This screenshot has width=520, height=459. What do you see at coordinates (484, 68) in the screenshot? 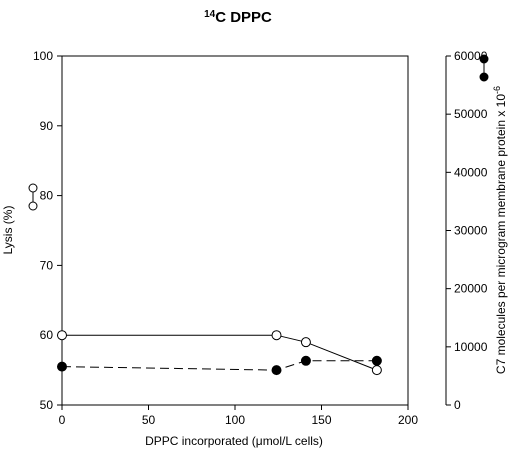
I see `legend-filled-circle-key` at bounding box center [484, 68].